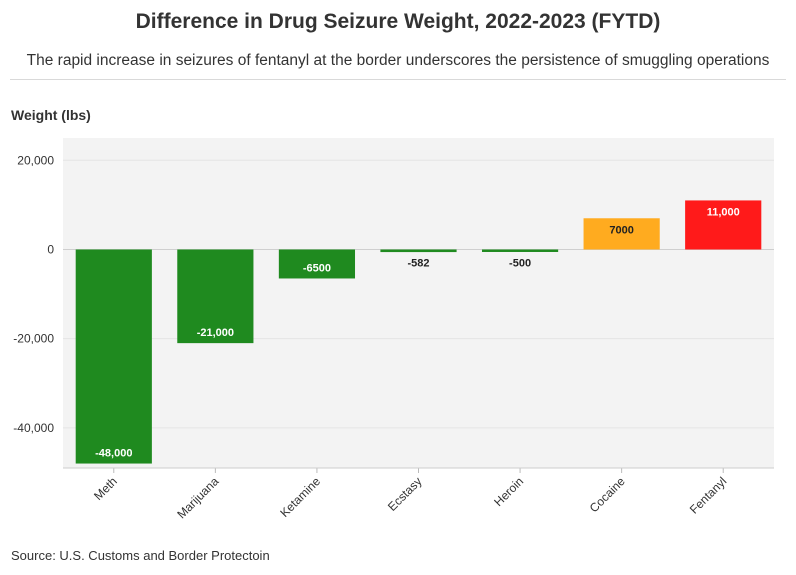 The width and height of the screenshot is (796, 575). What do you see at coordinates (398, 79) in the screenshot?
I see `header-divider` at bounding box center [398, 79].